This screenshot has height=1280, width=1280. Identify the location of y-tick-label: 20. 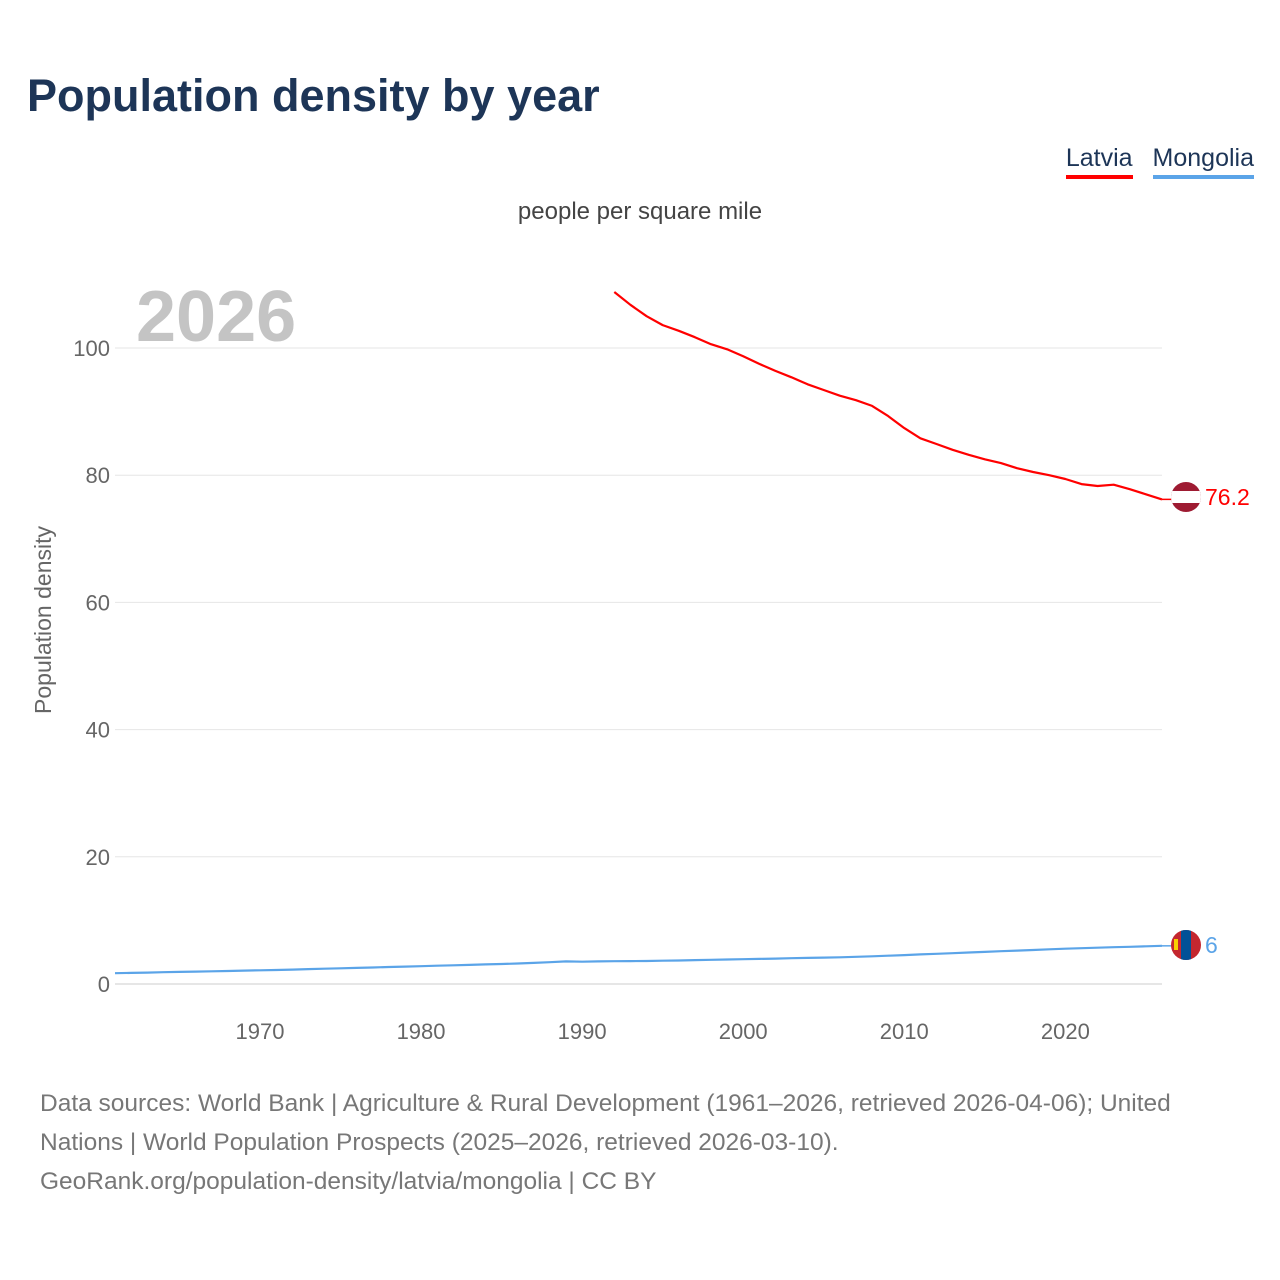
(98, 857).